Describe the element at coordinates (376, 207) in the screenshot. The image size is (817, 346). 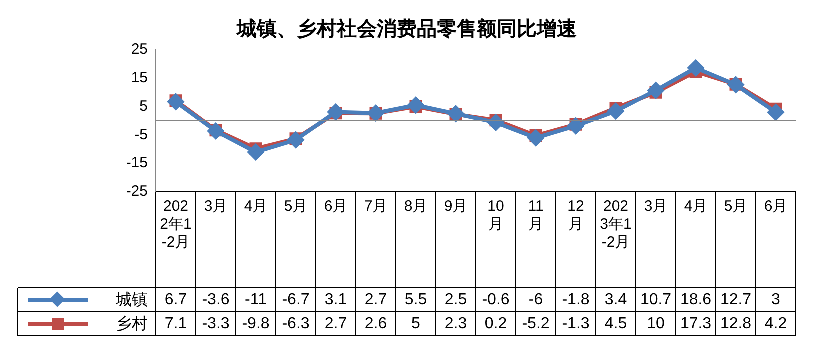
I see `x-tick-label: 7月` at that location.